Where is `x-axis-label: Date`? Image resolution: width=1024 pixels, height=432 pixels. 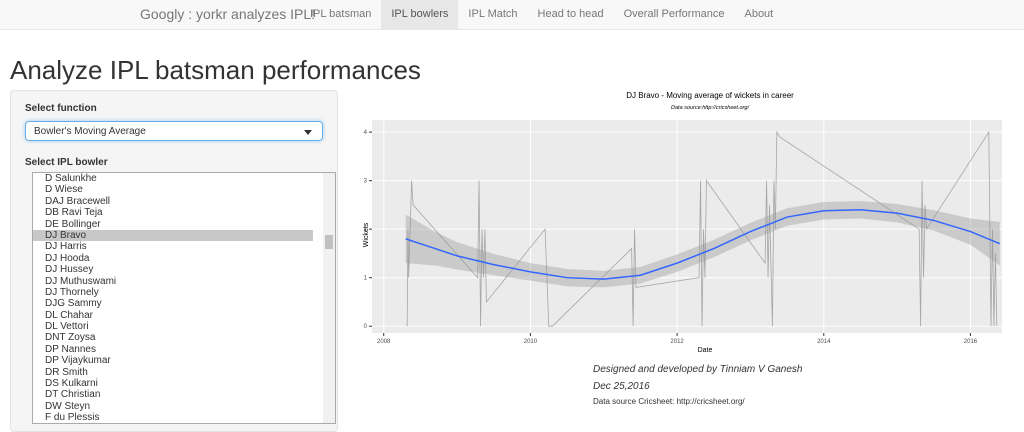 x-axis-label: Date is located at coordinates (705, 350).